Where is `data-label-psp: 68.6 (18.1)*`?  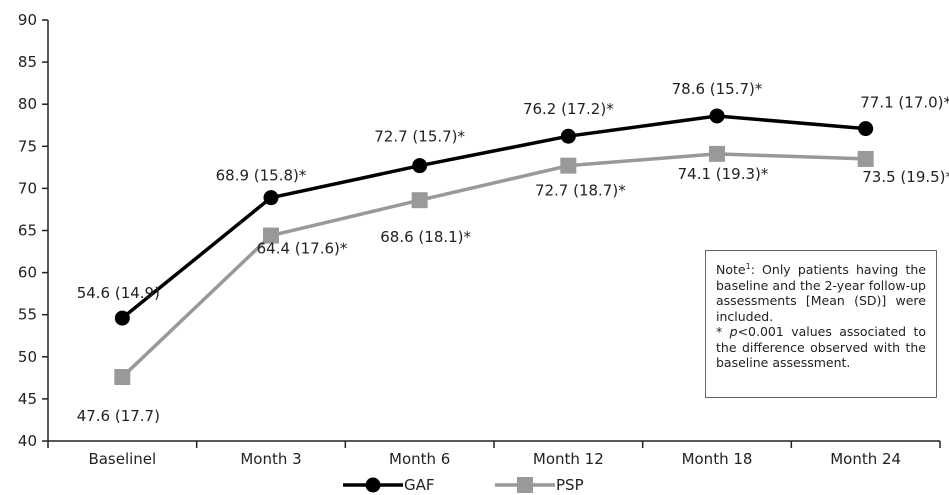
data-label-psp: 68.6 (18.1)* is located at coordinates (425, 237).